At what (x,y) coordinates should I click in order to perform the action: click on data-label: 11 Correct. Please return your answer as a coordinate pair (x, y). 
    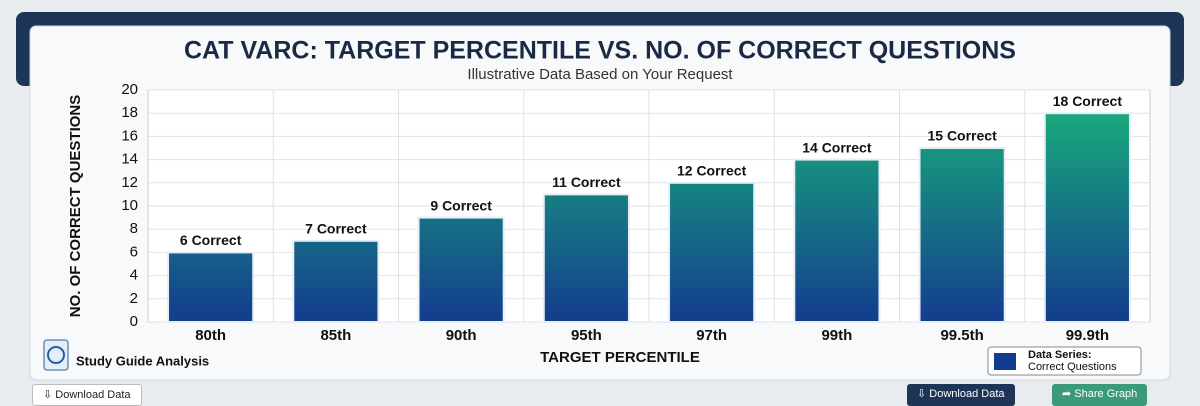
    Looking at the image, I should click on (586, 182).